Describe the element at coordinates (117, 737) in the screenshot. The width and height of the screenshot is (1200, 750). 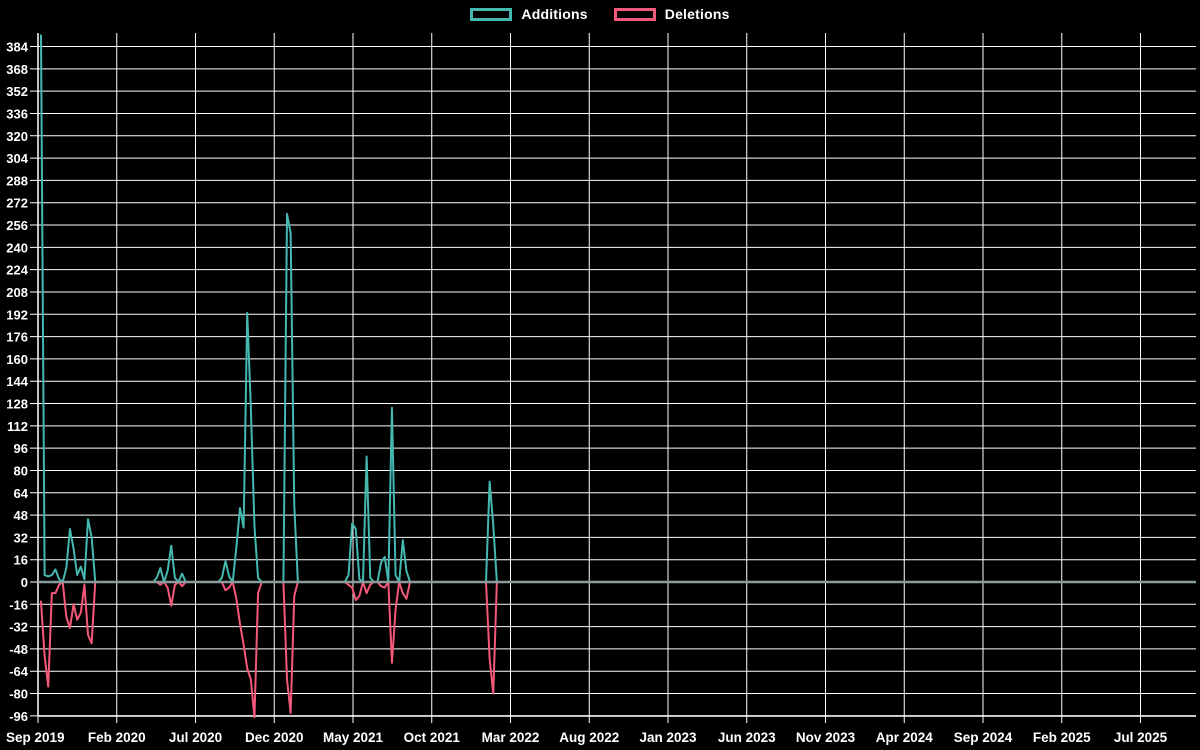
I see `x-tick-label: Feb 2020` at that location.